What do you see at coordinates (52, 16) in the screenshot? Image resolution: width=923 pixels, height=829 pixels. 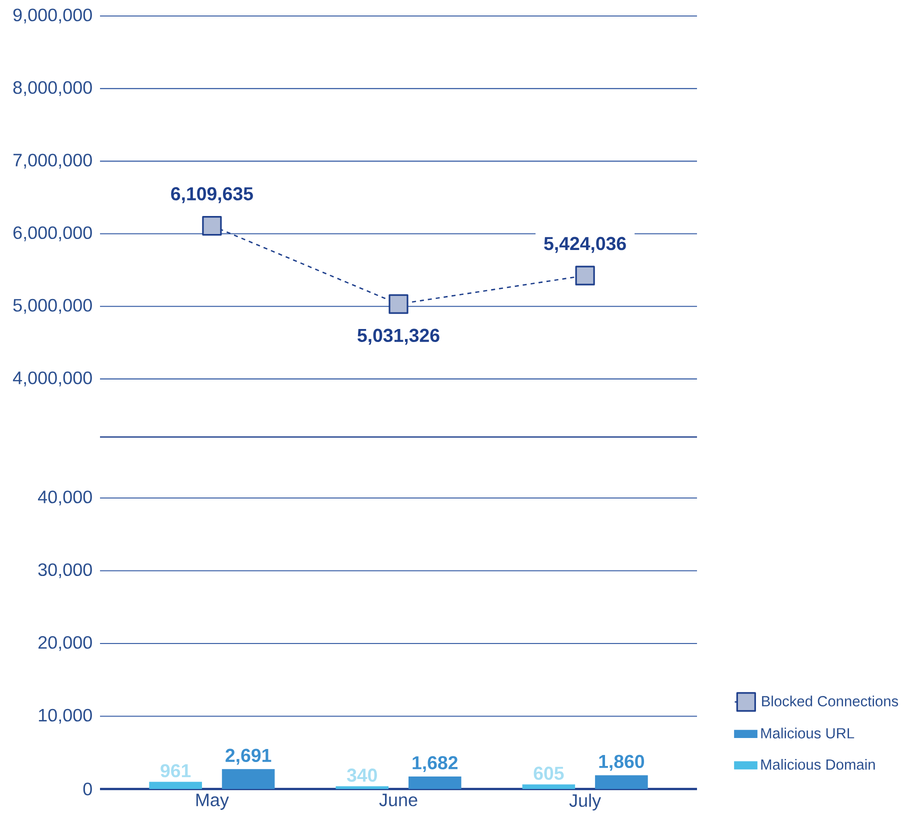 I see `y-tick-label: 9,000,000` at bounding box center [52, 16].